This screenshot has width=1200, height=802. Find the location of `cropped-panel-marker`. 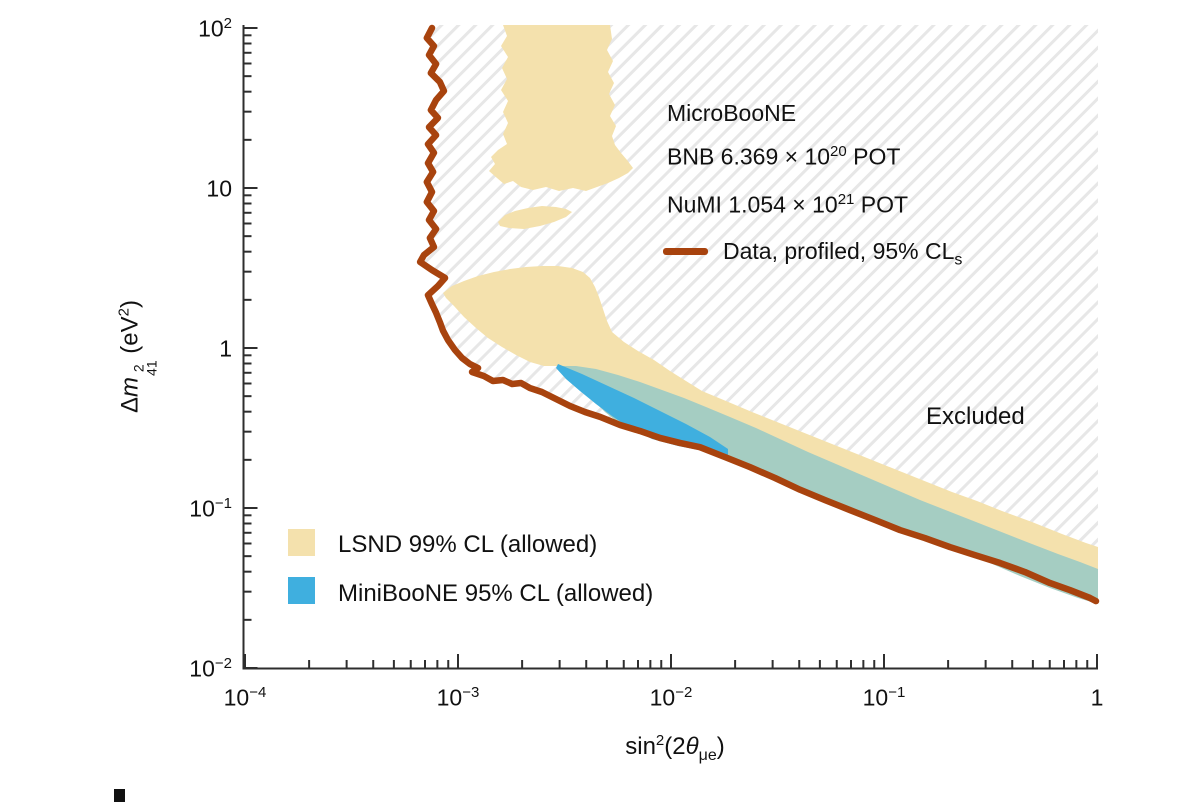

cropped-panel-marker is located at coordinates (119, 795).